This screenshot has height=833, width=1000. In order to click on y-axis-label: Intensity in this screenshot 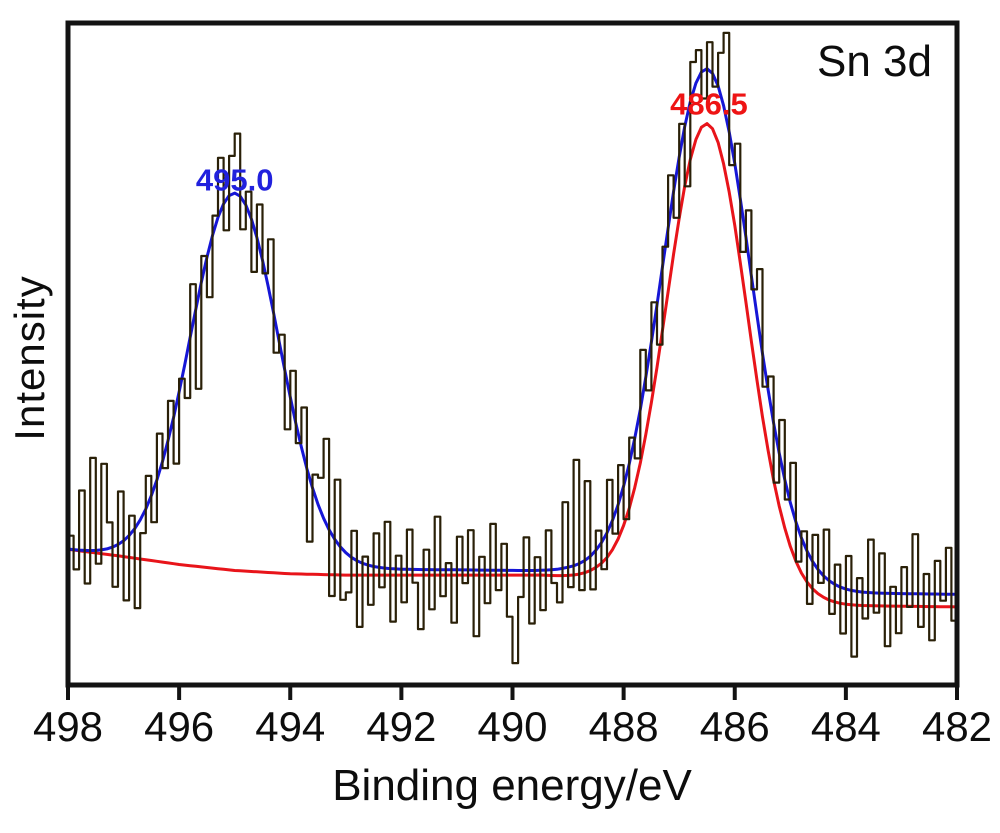, I will do `click(29, 358)`.